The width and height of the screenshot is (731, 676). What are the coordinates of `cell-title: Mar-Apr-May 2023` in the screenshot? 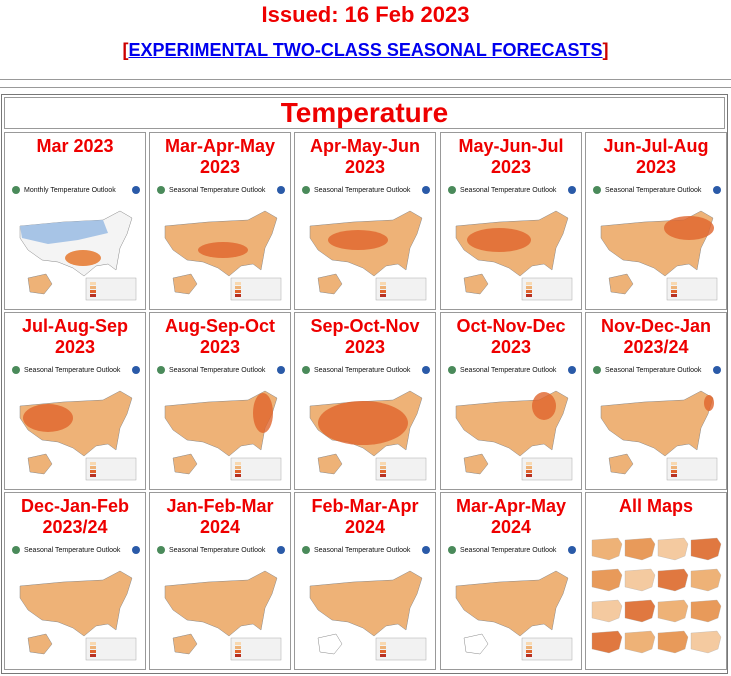 It's located at (220, 157).